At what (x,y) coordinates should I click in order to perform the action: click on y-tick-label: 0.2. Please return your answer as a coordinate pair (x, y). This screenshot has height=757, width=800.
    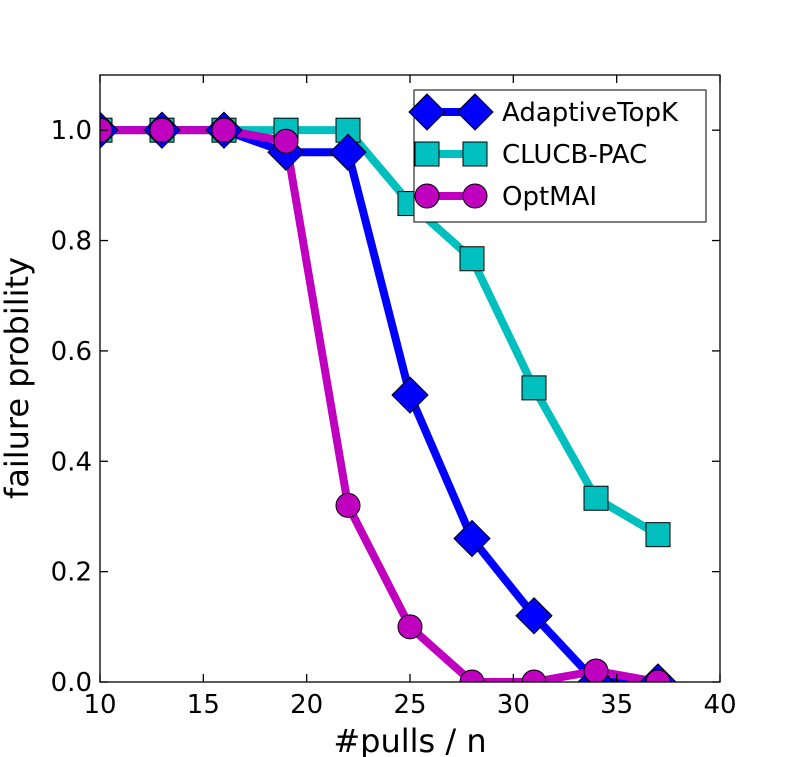
    Looking at the image, I should click on (71, 573).